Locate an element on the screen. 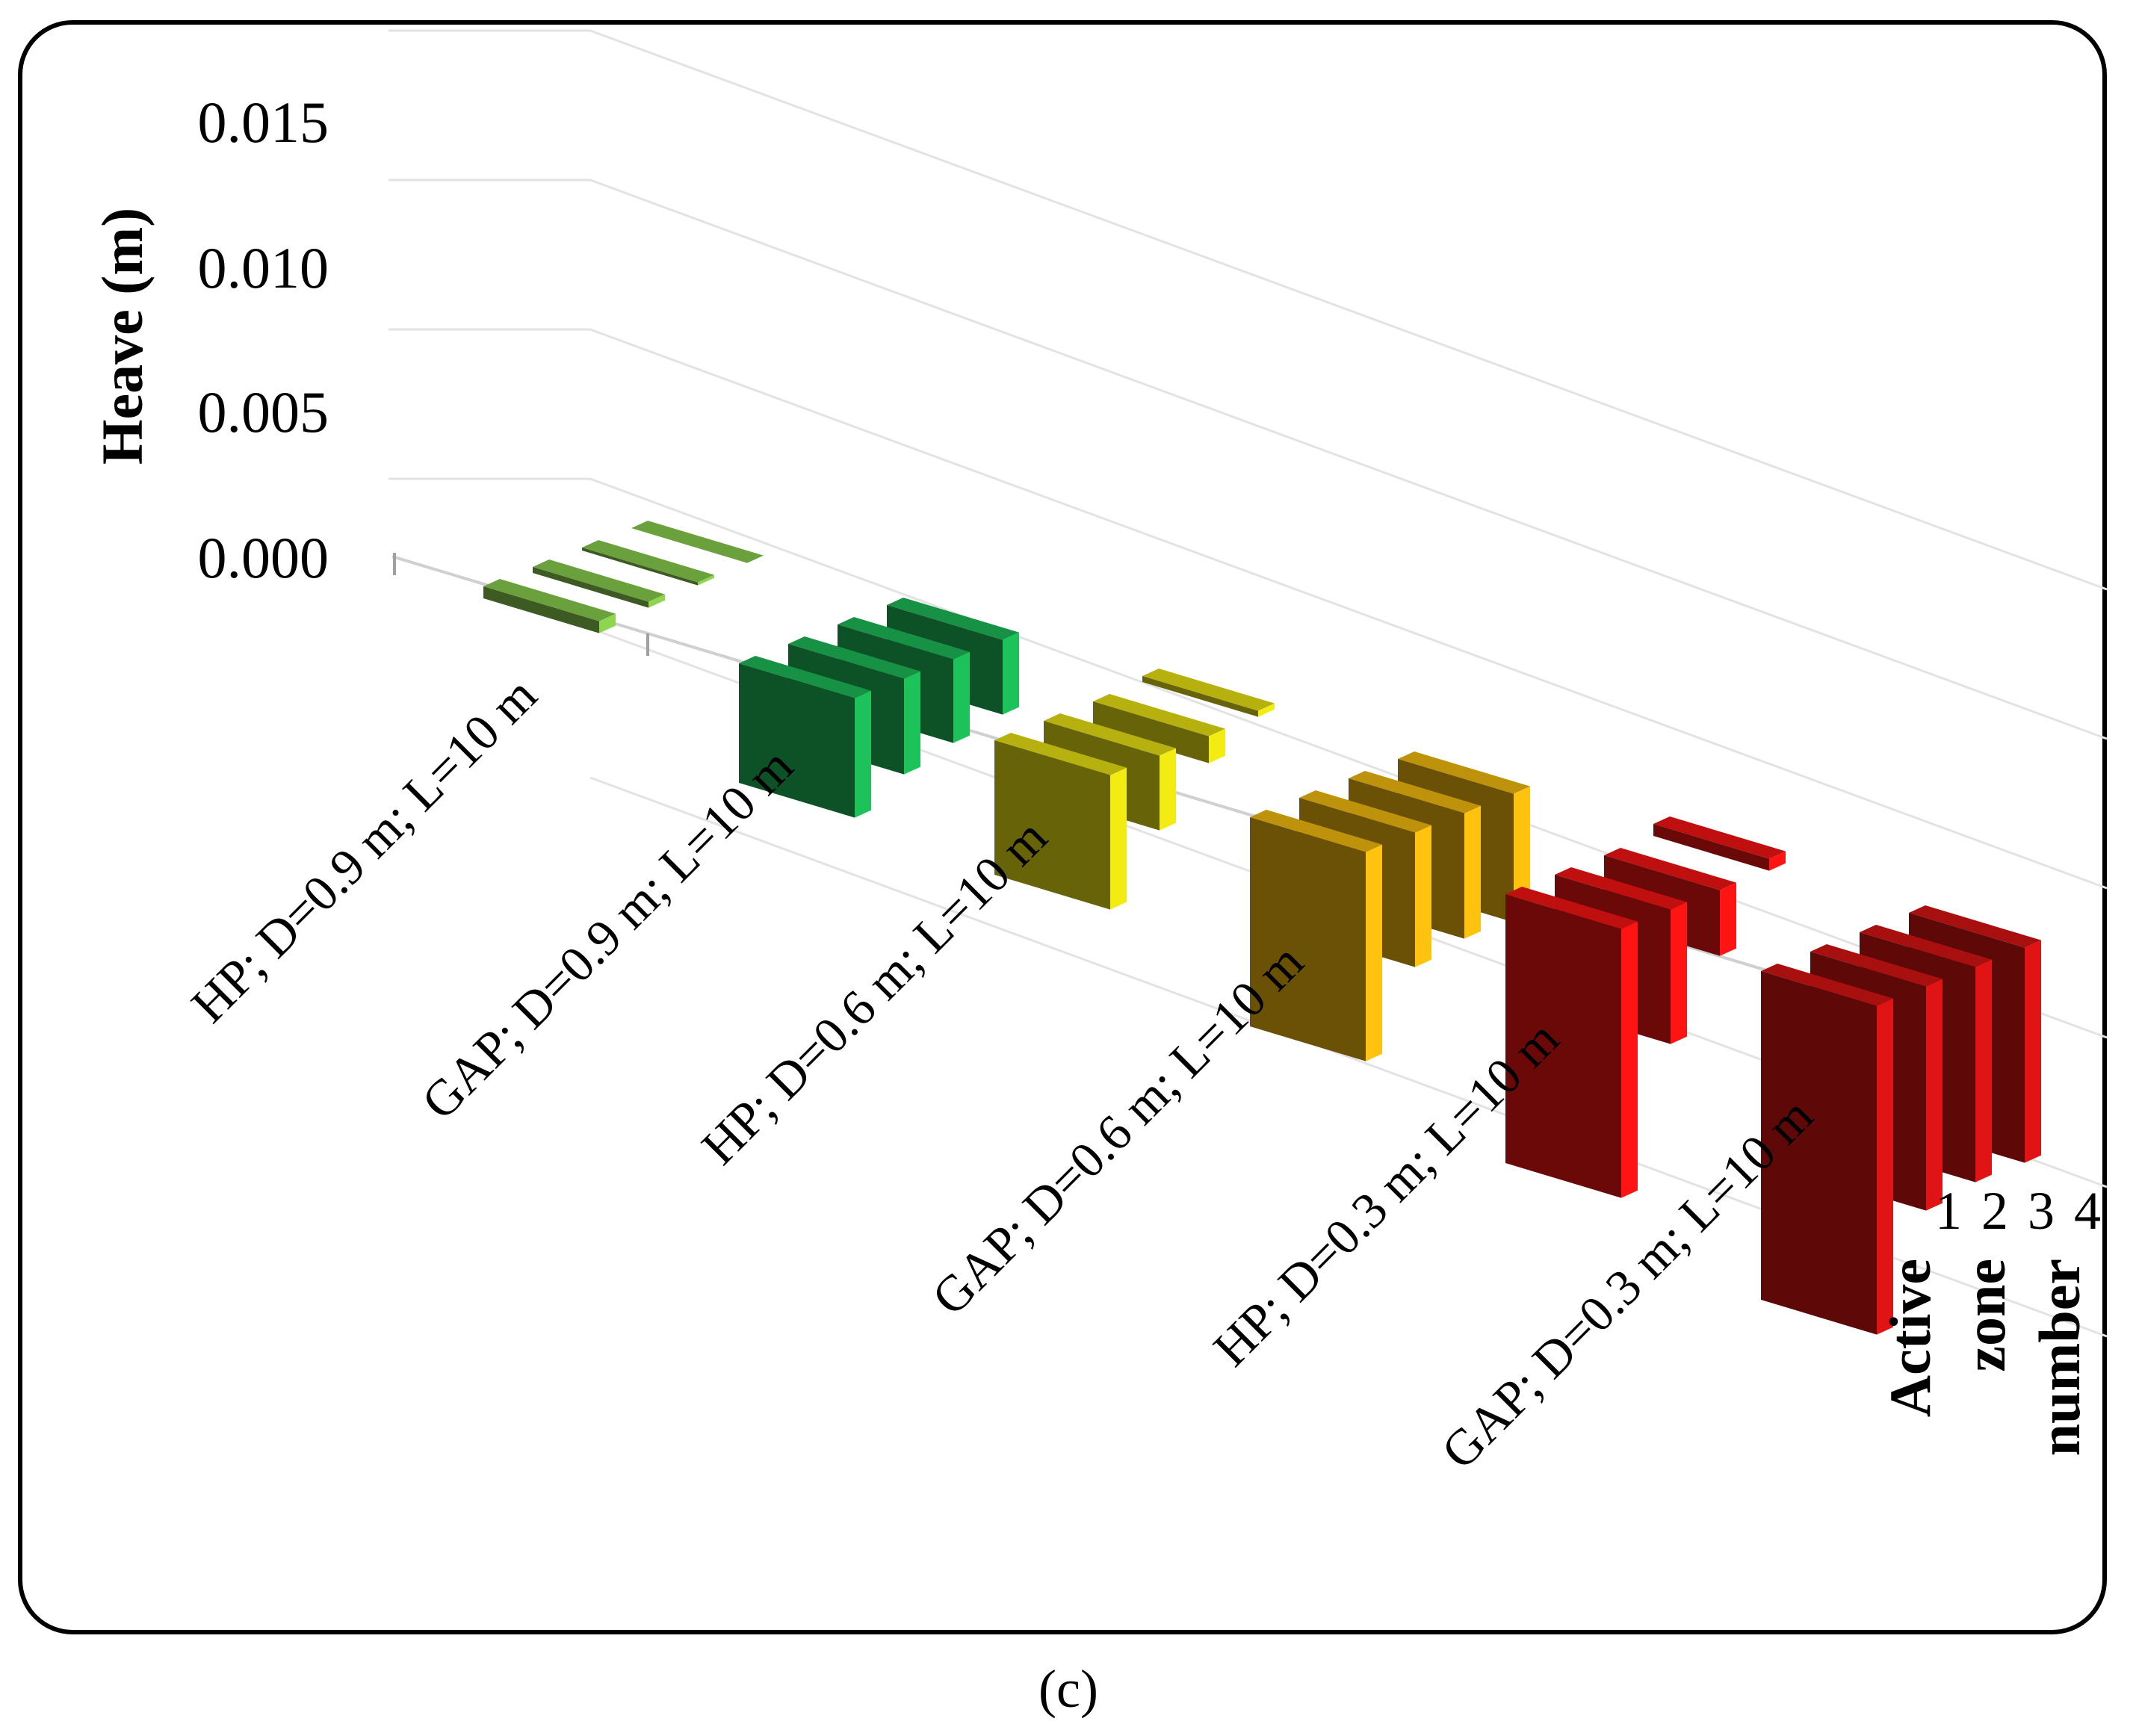 The height and width of the screenshot is (1736, 2136). depth-axis-title-line: zone is located at coordinates (1985, 1315).